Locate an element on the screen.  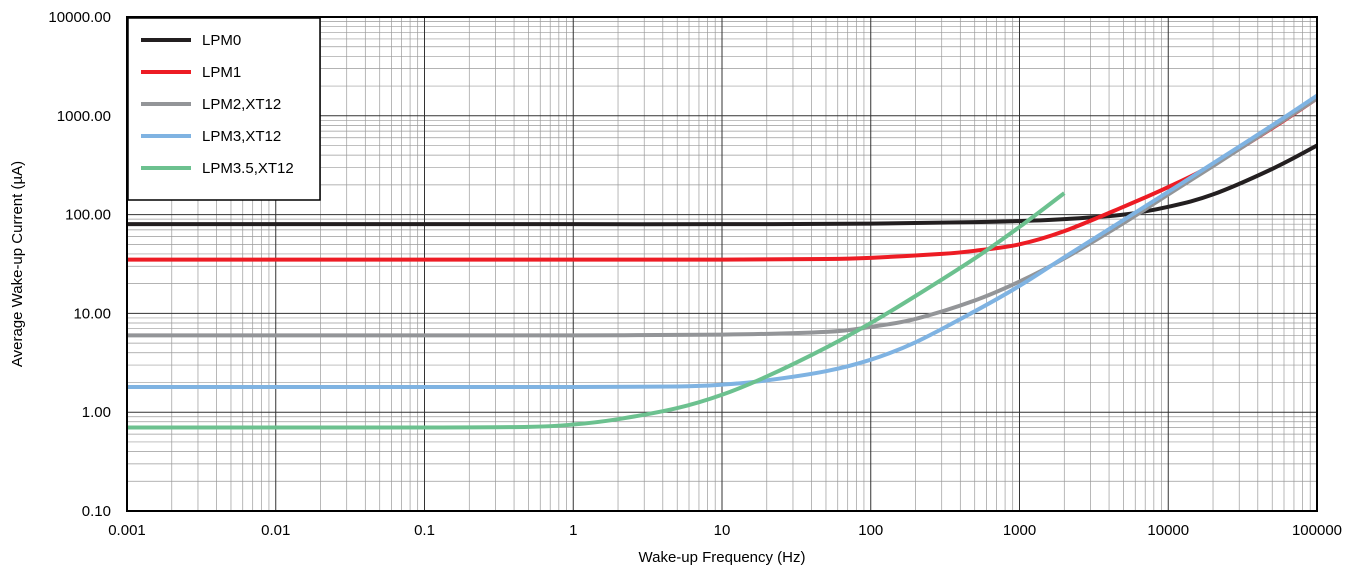
y-tick-label: 0.10 is located at coordinates (96, 511).